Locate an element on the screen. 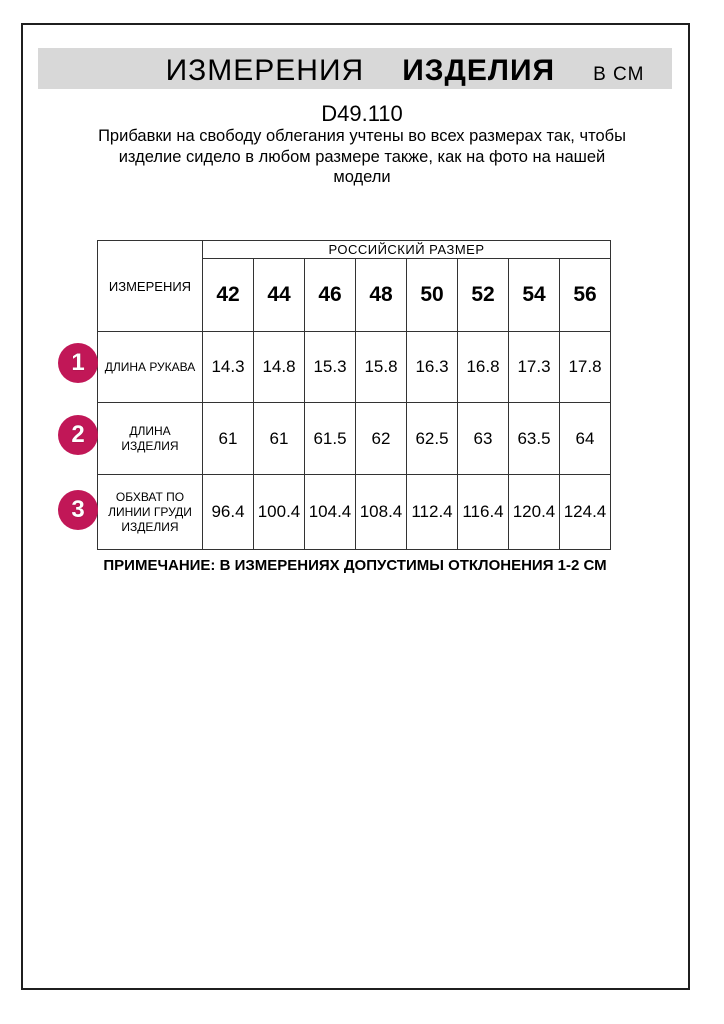  row-label: ДЛИНА РУКАВА is located at coordinates (150, 367).